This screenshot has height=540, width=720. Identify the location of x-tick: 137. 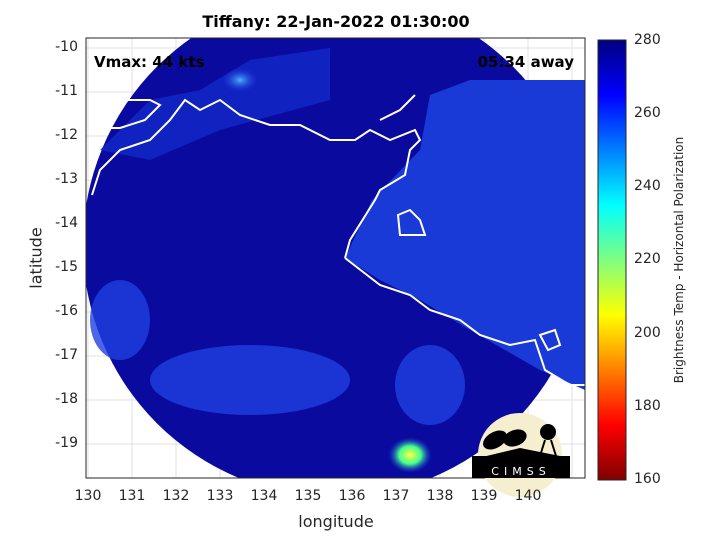
(396, 496).